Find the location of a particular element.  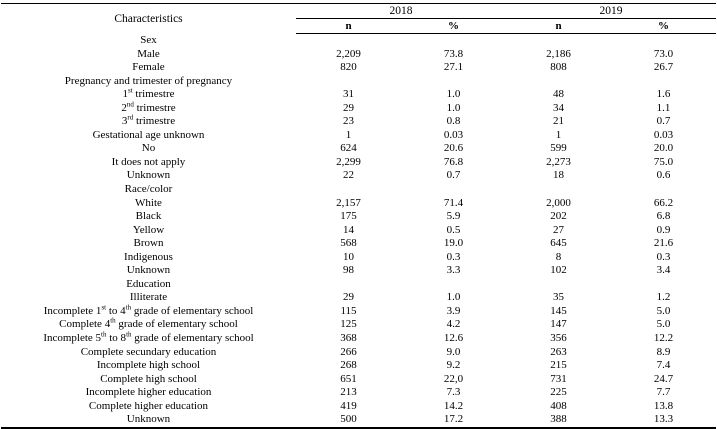

cell-n-2019: 21 is located at coordinates (558, 121).